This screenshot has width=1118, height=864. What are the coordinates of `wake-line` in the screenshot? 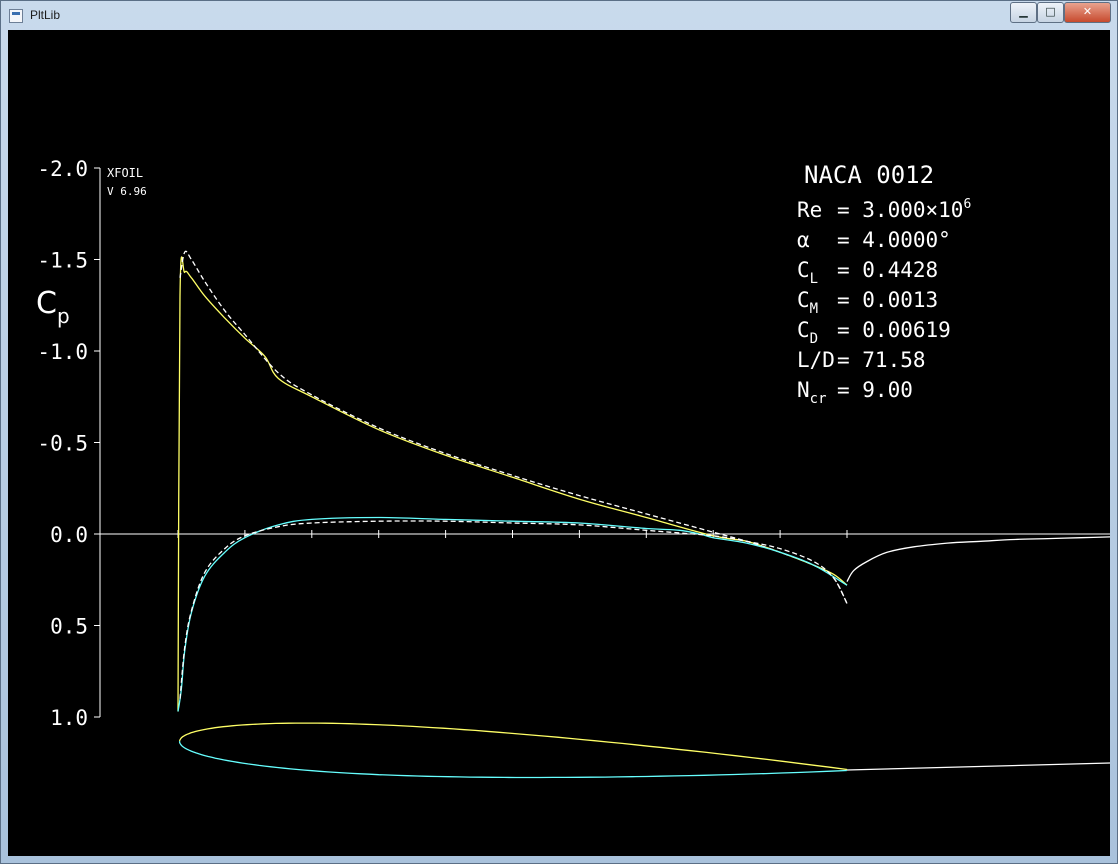 It's located at (978, 766).